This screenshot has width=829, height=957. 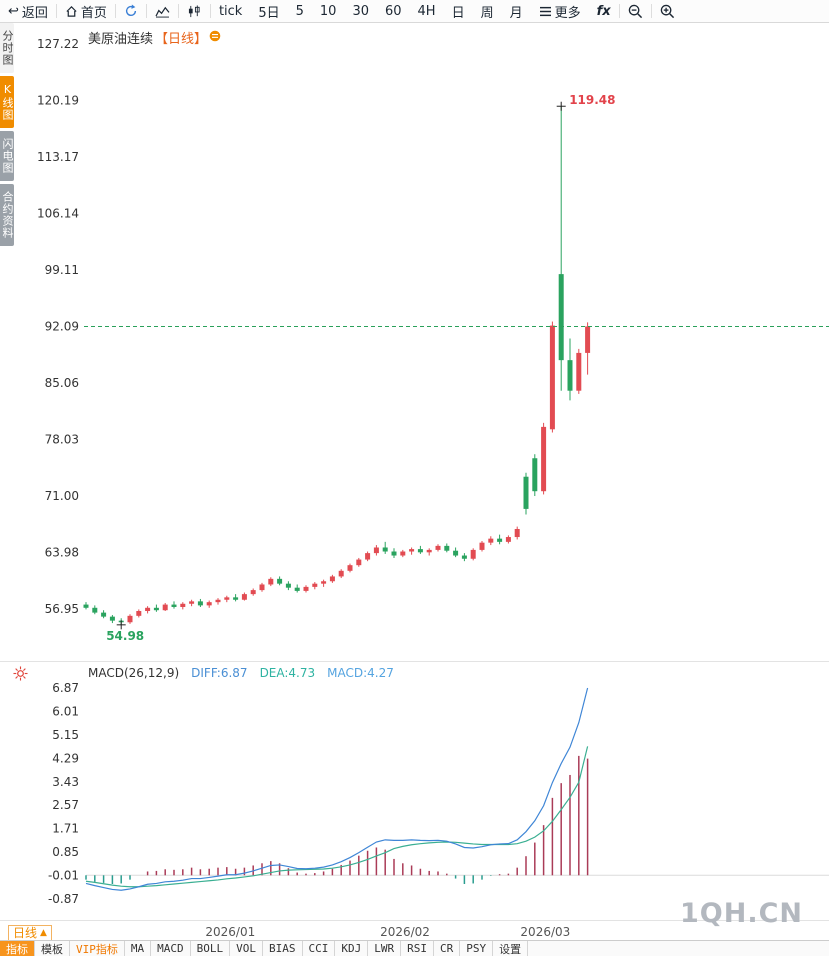 I want to click on footer-tab-lwr: LWR, so click(x=385, y=948).